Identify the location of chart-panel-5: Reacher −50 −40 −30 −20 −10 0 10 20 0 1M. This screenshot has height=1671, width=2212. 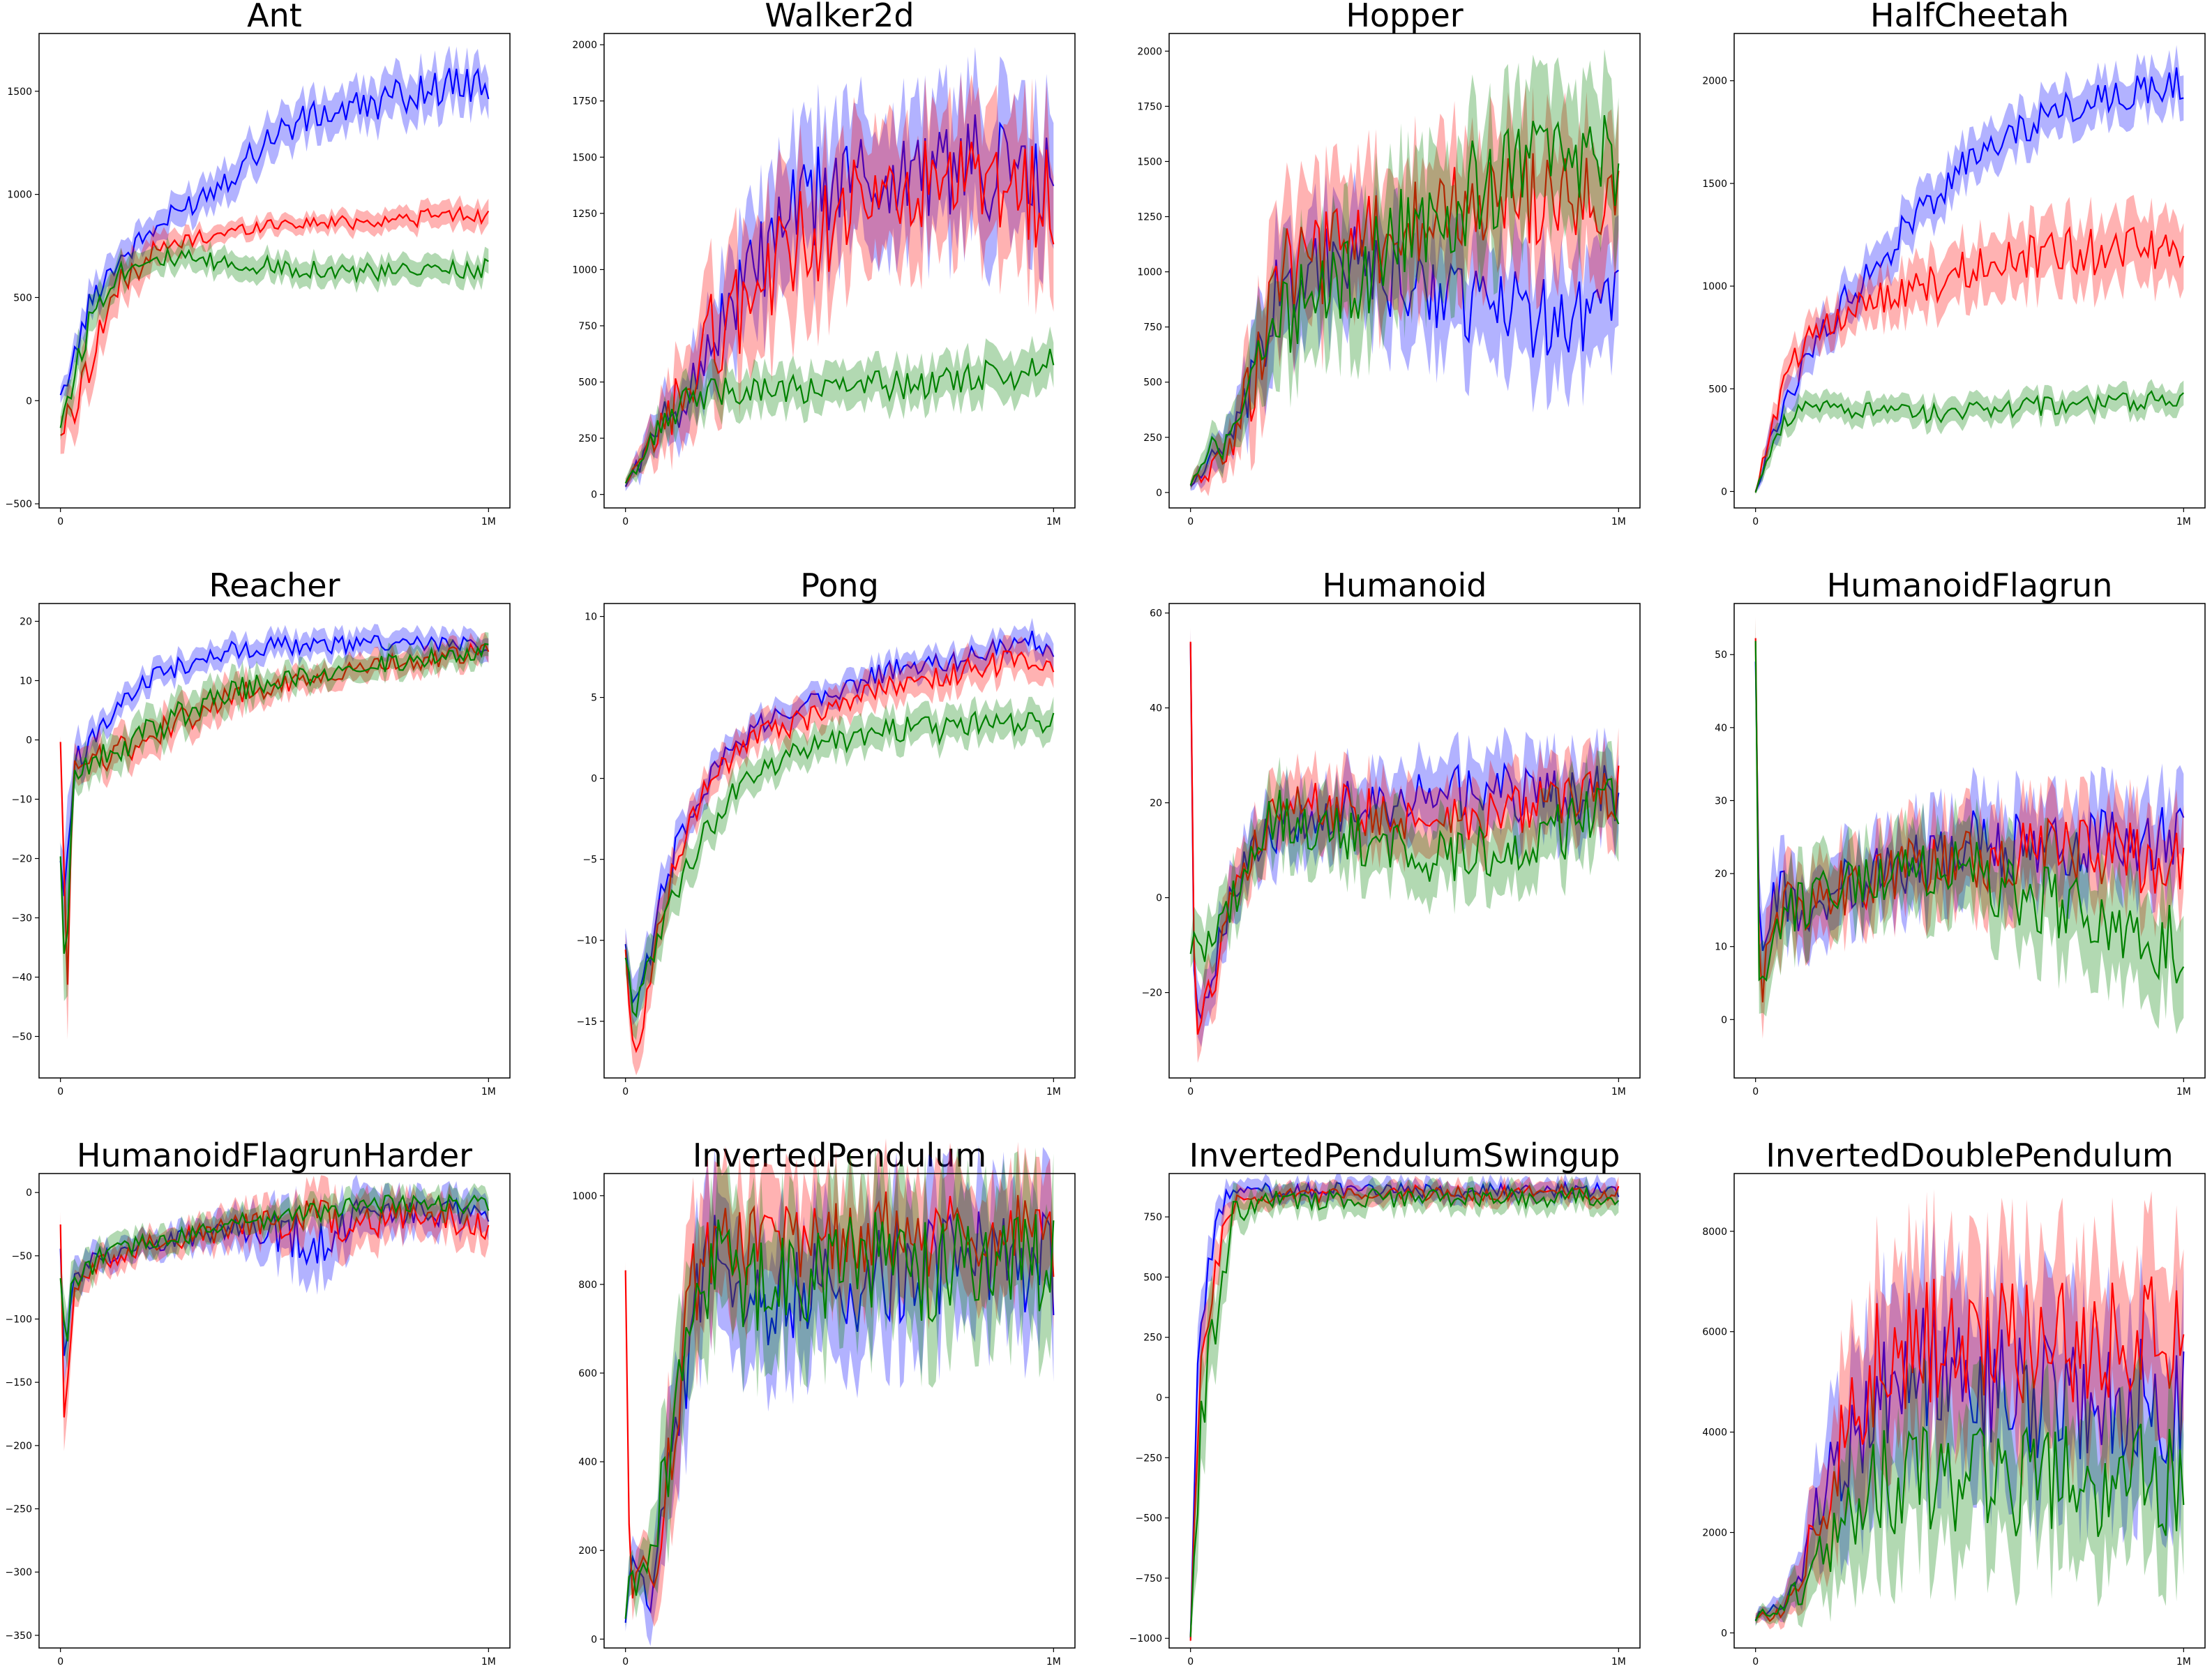
(261, 832).